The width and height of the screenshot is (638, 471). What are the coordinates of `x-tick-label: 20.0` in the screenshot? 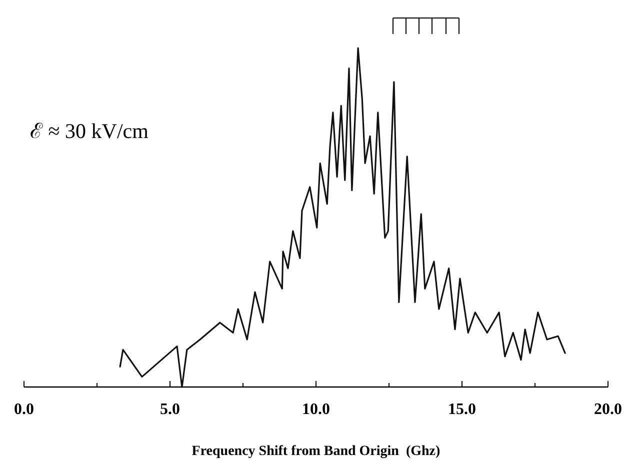 It's located at (608, 409).